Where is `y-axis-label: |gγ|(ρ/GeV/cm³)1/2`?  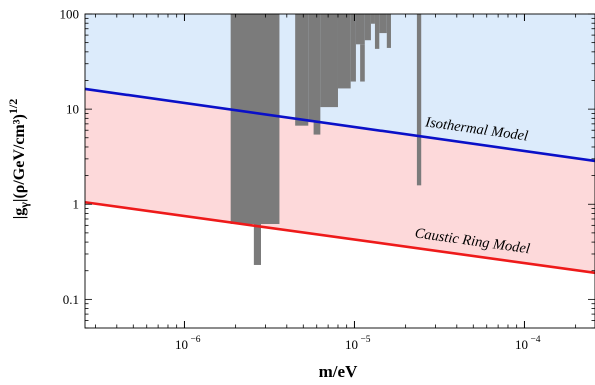
y-axis-label: |gγ|(ρ/GeV/cm³)1/2 is located at coordinates (18, 159).